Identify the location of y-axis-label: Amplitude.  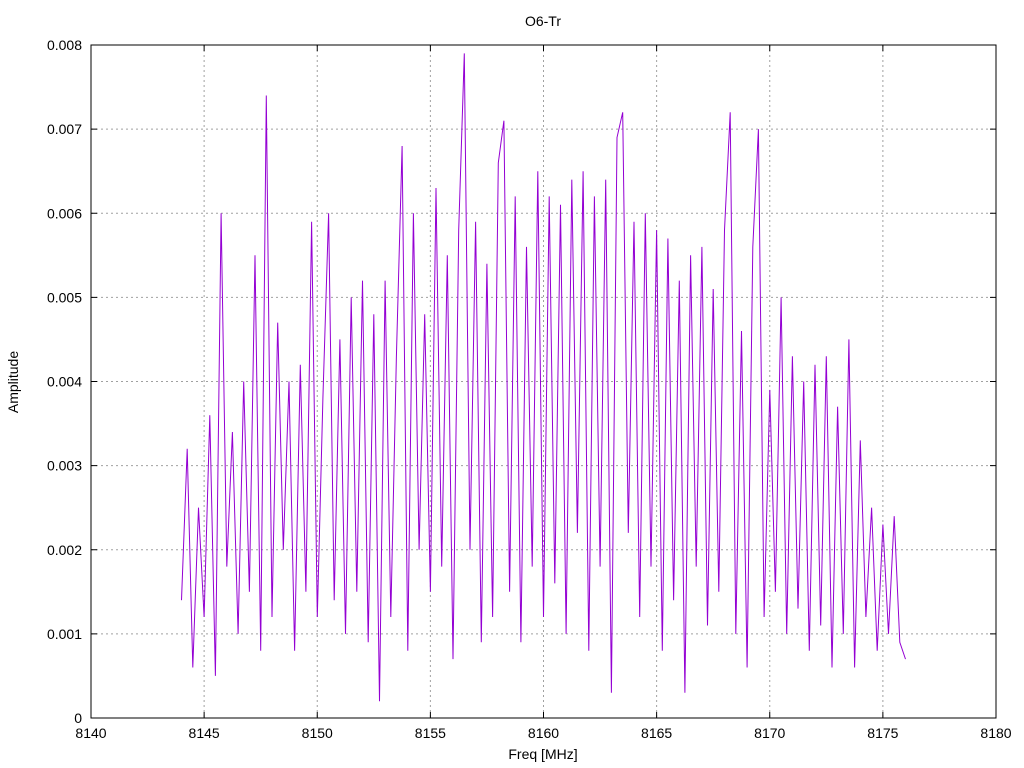
(13, 382).